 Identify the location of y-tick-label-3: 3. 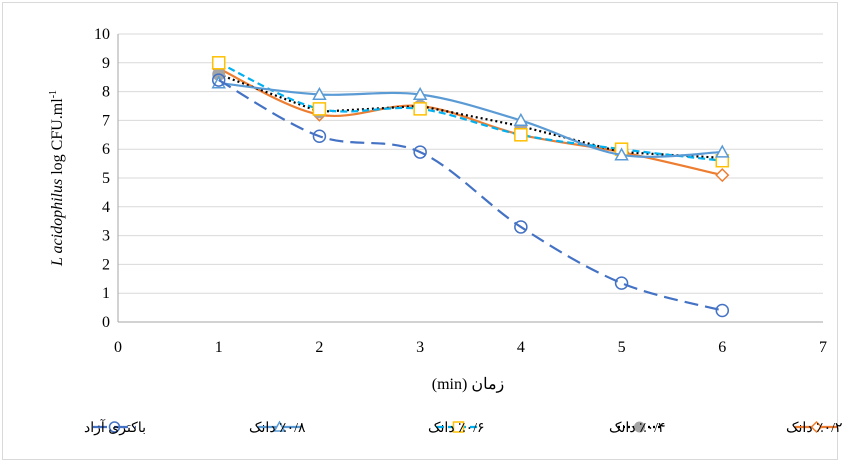
(106, 236).